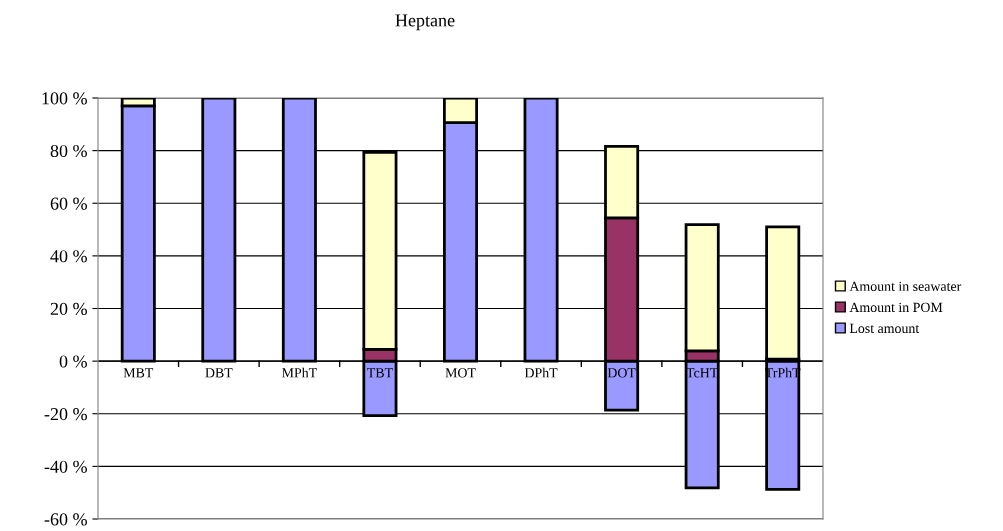 The height and width of the screenshot is (531, 1003). I want to click on y-tick-label: 100 %, so click(64, 98).